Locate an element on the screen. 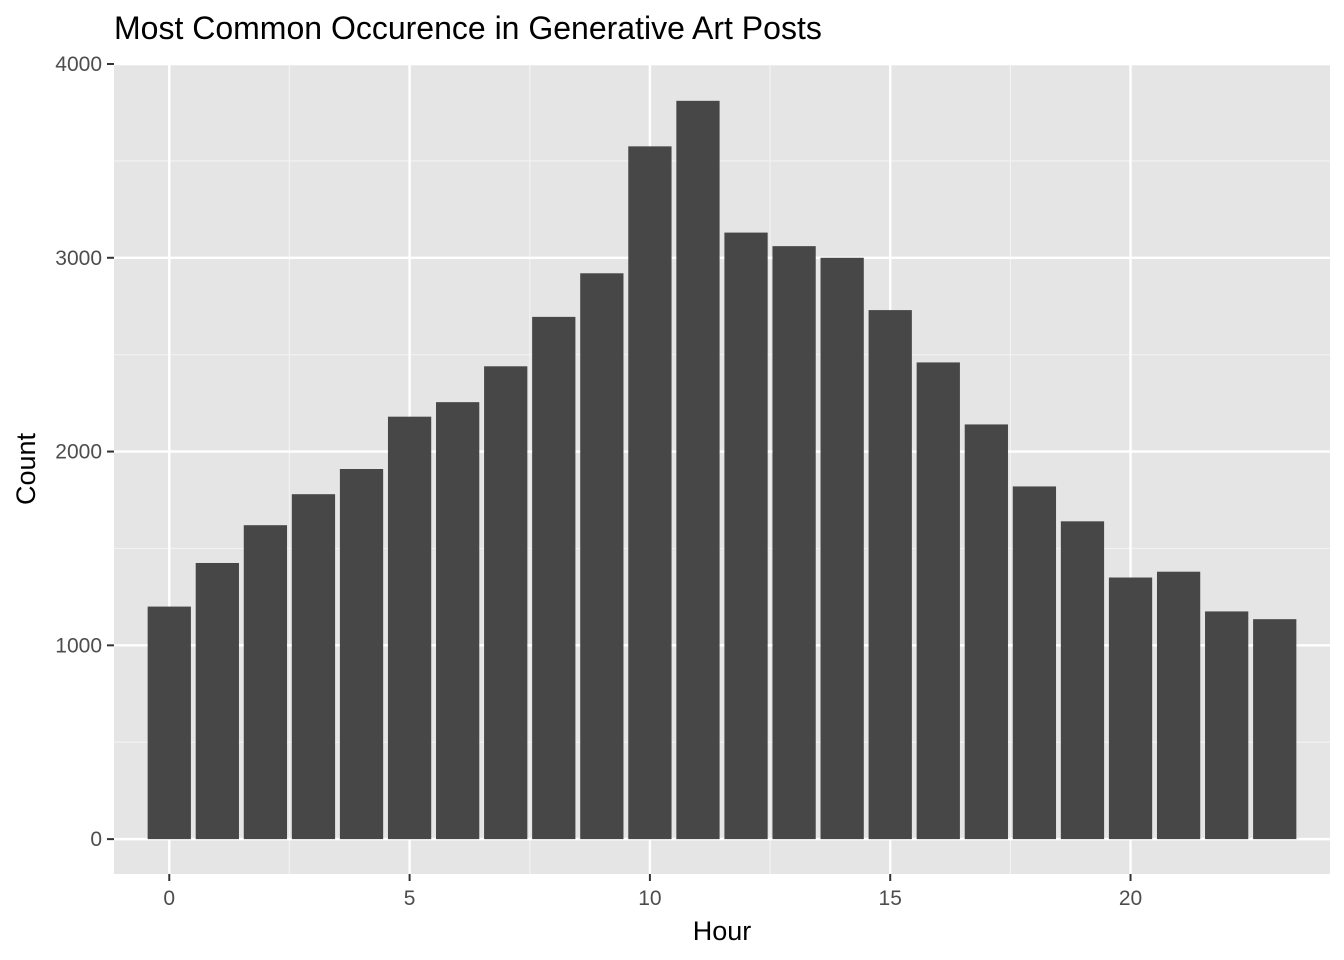 This screenshot has height=960, width=1344. x-tick-label: 20 is located at coordinates (1130, 898).